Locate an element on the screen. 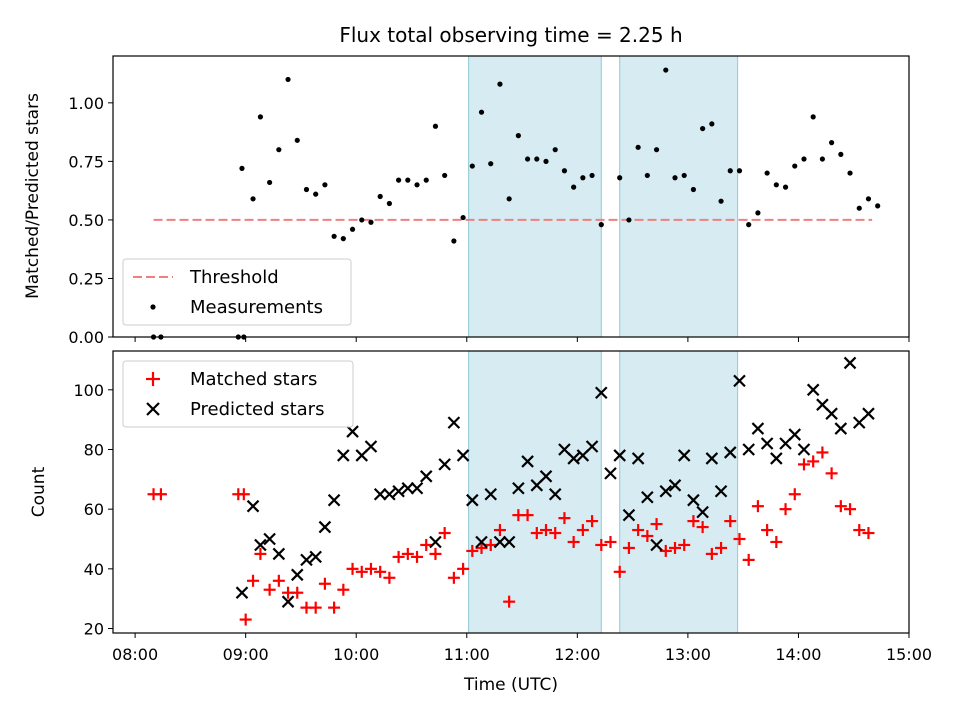 The image size is (960, 720). x-tick-label: 09:00 is located at coordinates (246, 654).